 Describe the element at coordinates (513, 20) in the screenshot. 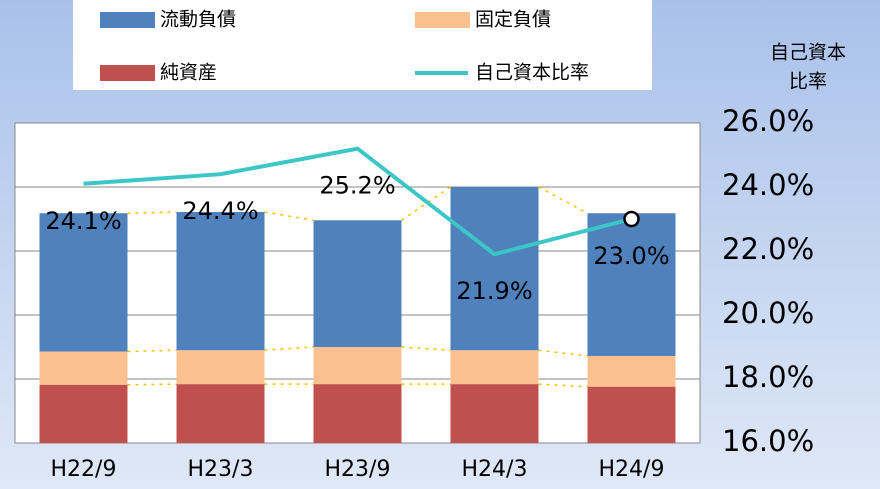

I see `legend-label: 固定負債` at that location.